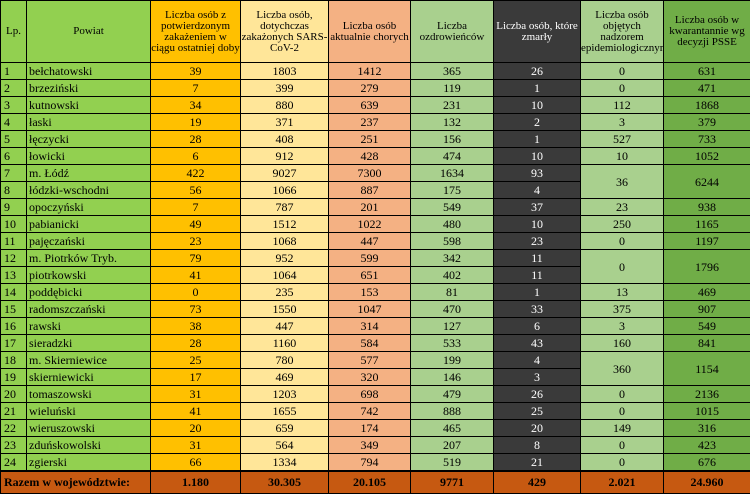 The height and width of the screenshot is (494, 750). I want to click on cell-new-cases: 28, so click(196, 343).